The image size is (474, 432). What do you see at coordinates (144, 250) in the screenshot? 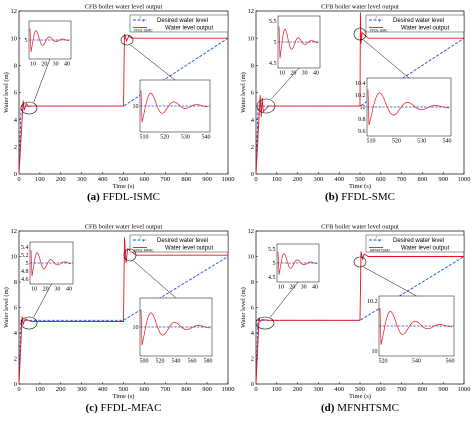
I see `legend-sub-2: FFDL-MFAC` at bounding box center [144, 250].